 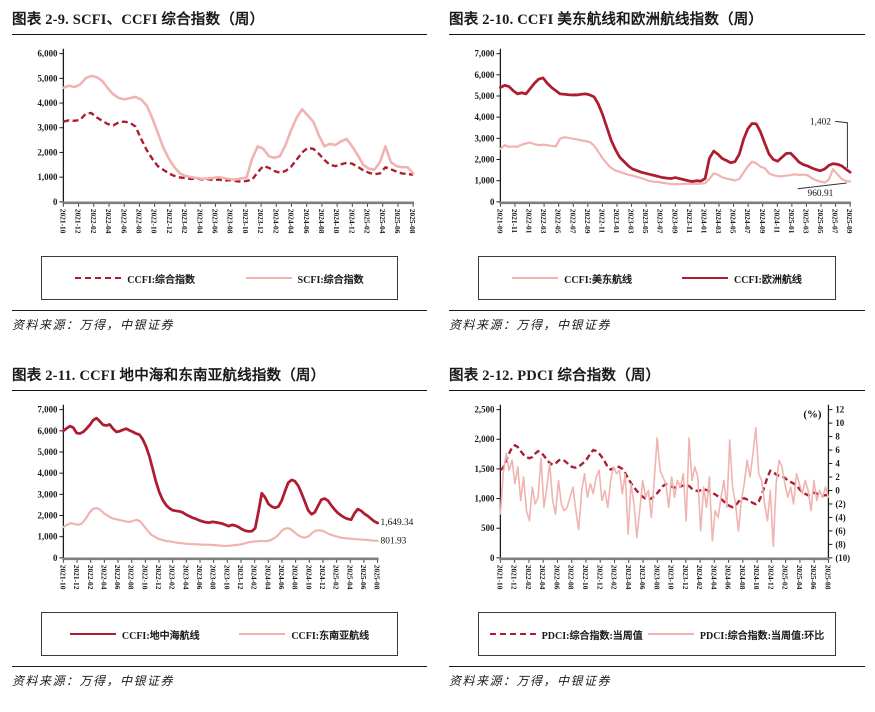 What do you see at coordinates (330, 636) in the screenshot?
I see `legend-label: CCFI:东南亚航线` at bounding box center [330, 636].